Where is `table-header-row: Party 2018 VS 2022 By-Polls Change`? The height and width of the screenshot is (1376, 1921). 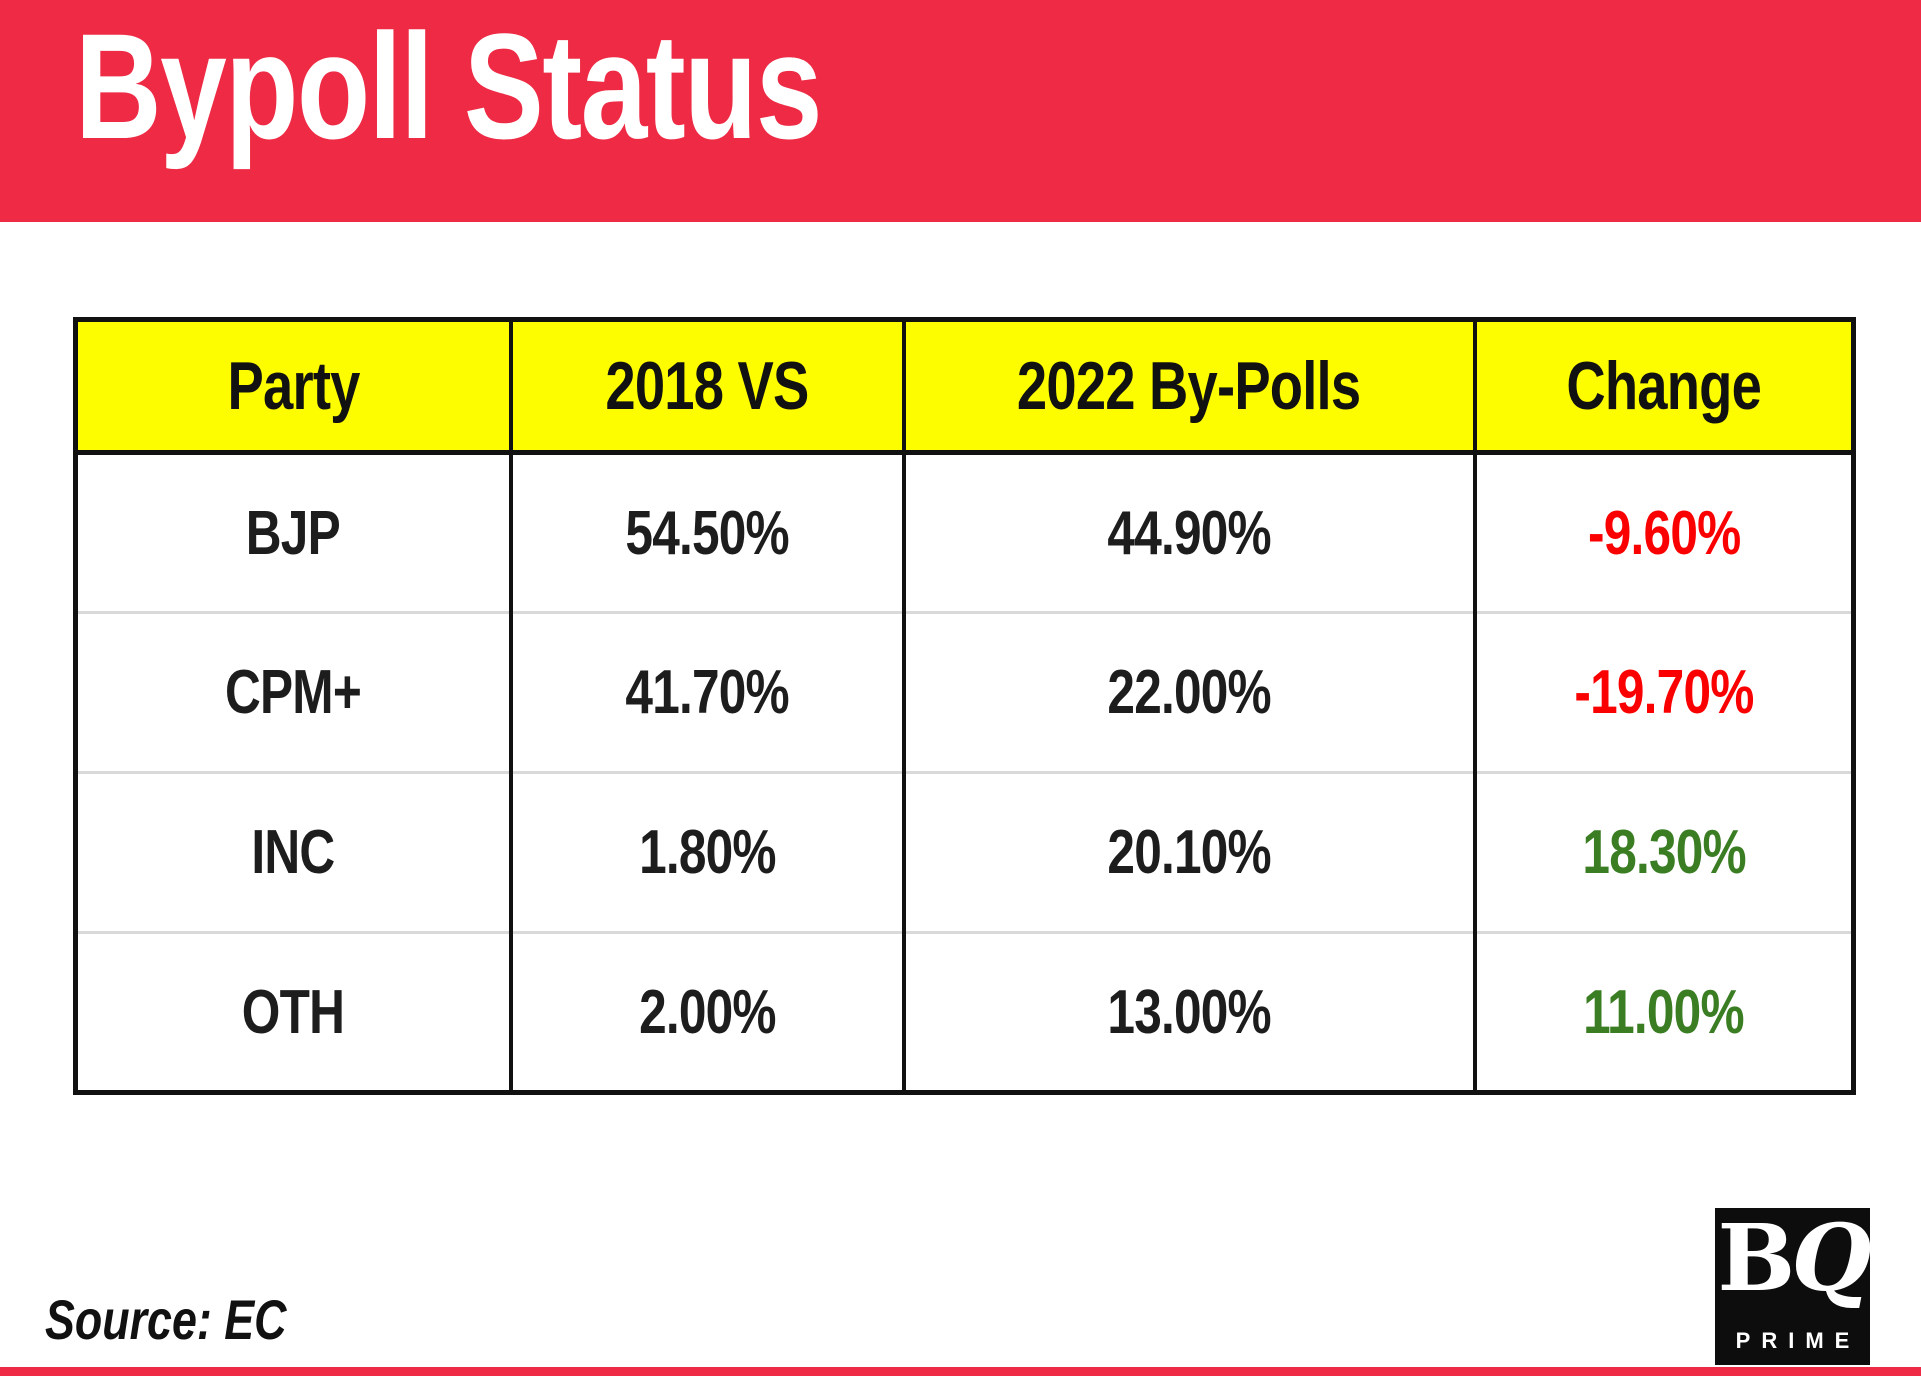
table-header-row: Party 2018 VS 2022 By-Polls Change is located at coordinates (964, 387).